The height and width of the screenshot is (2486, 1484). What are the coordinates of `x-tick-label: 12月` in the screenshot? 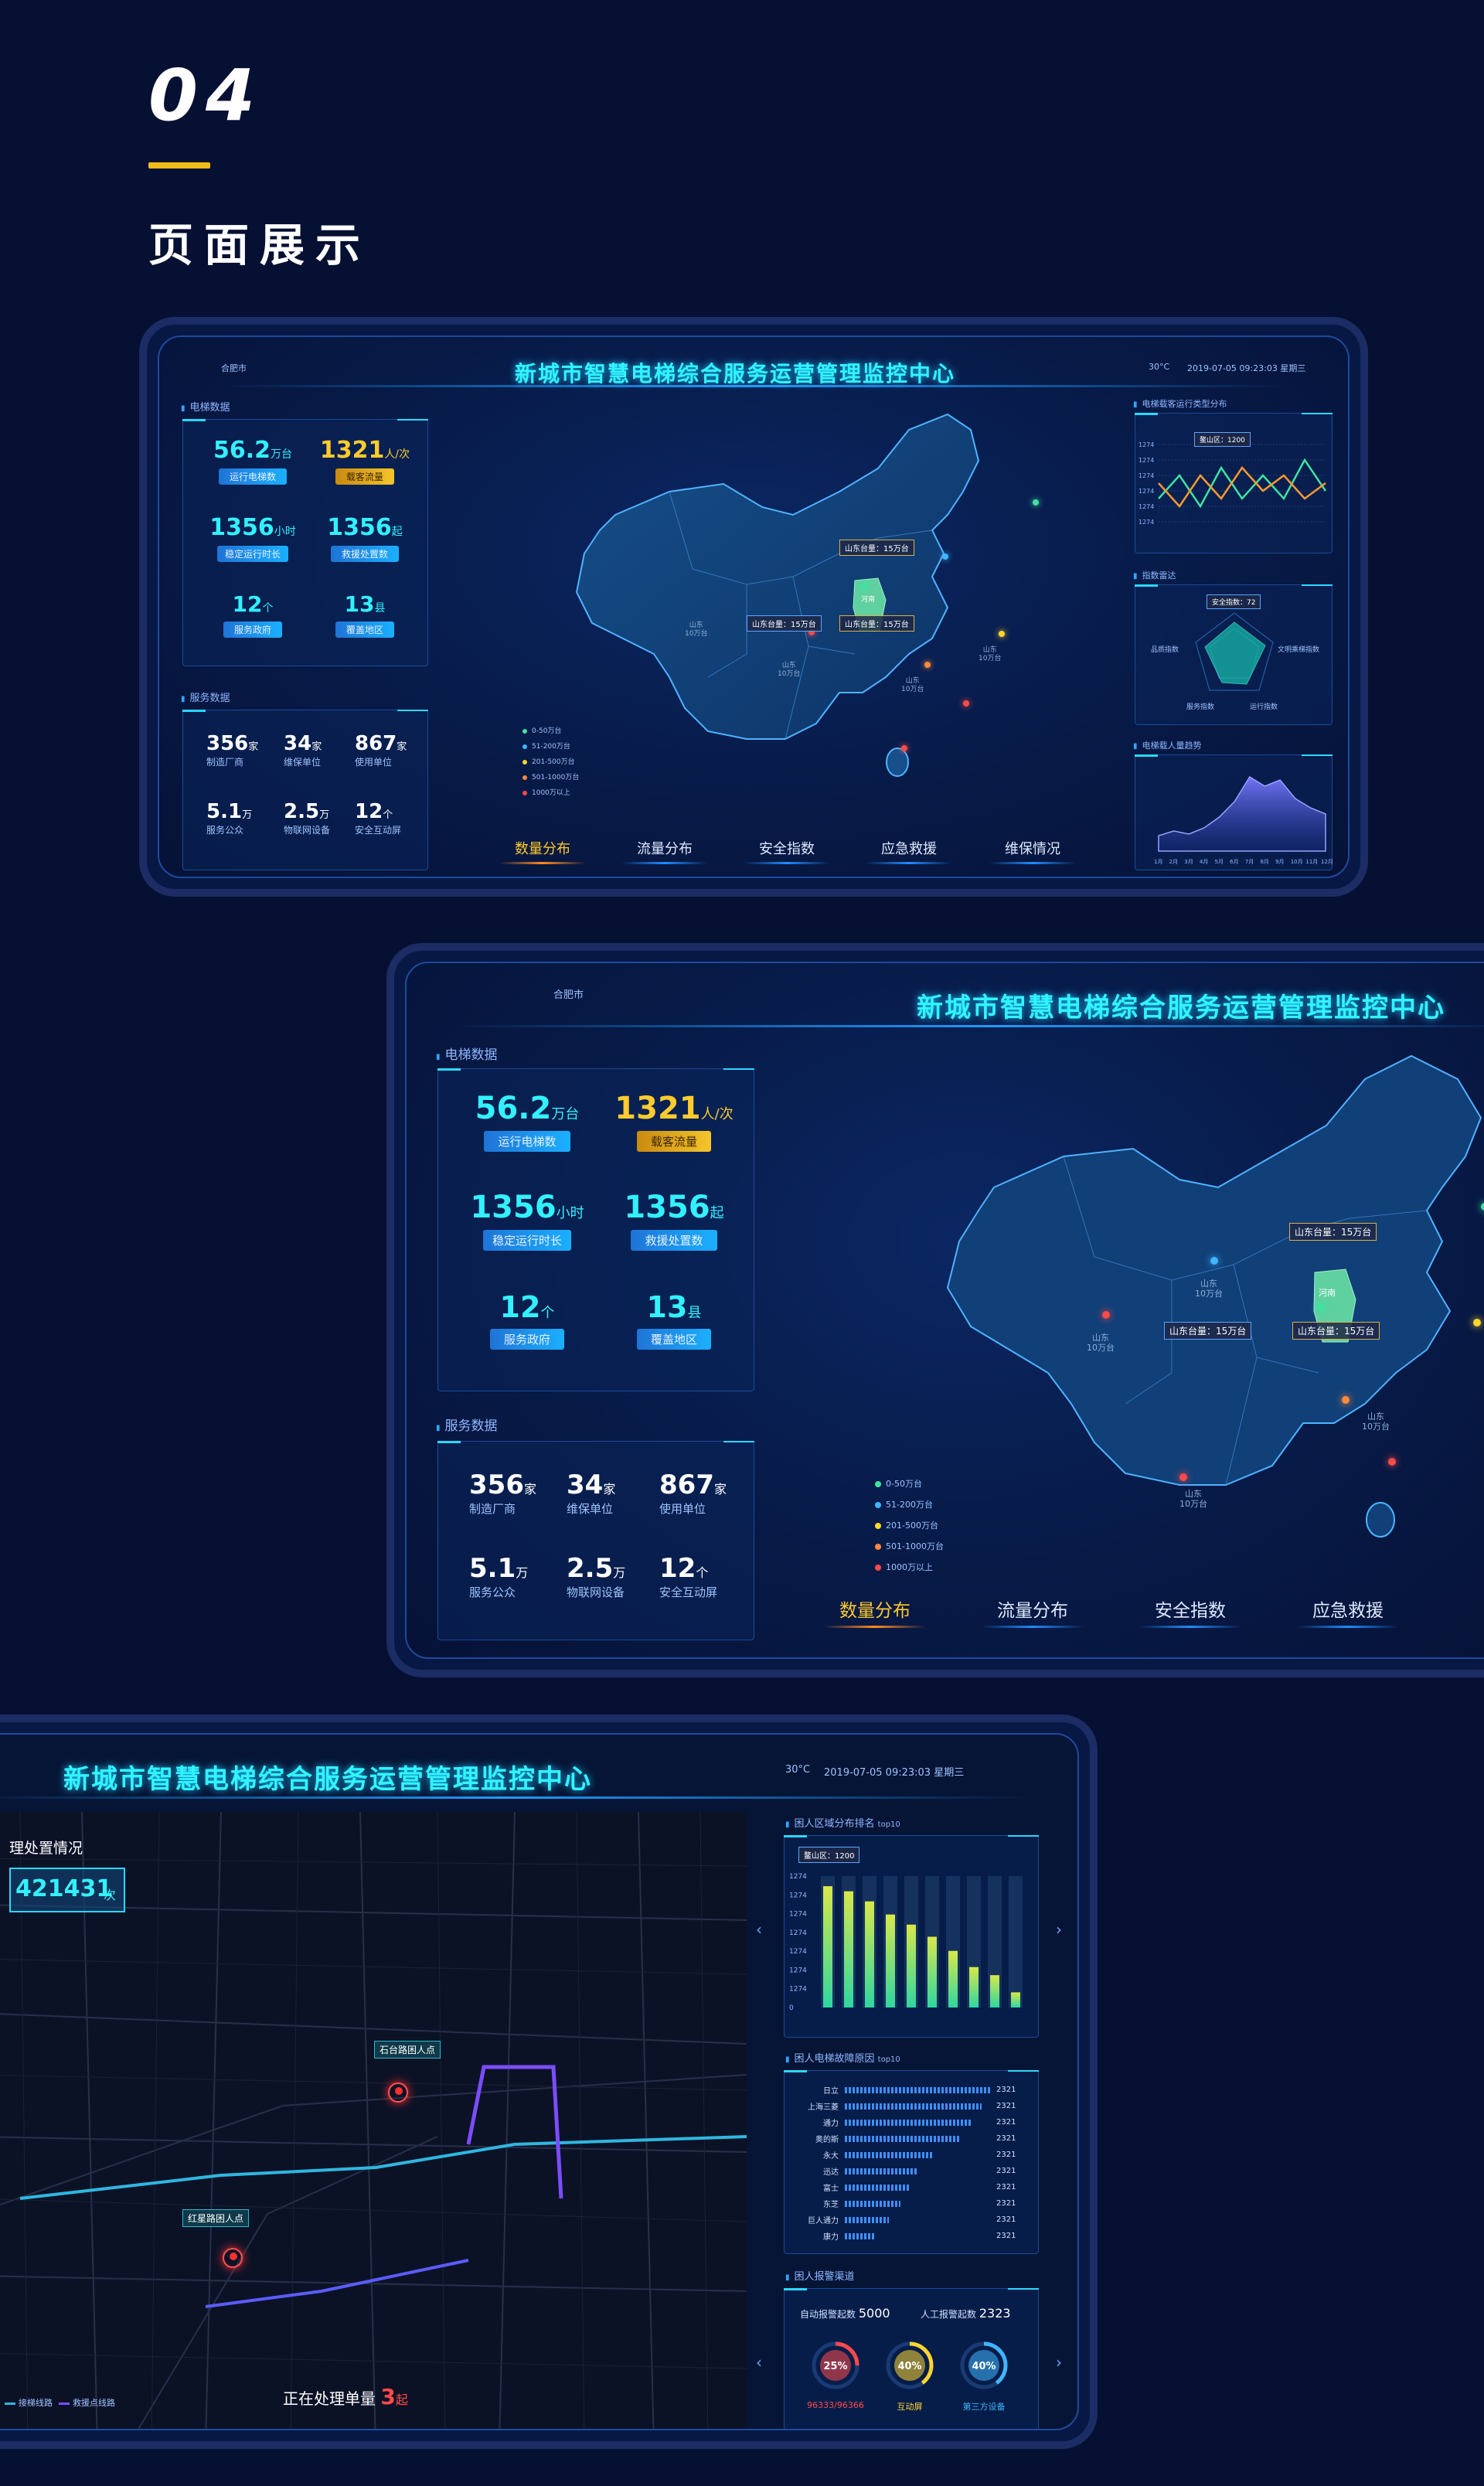 It's located at (1327, 862).